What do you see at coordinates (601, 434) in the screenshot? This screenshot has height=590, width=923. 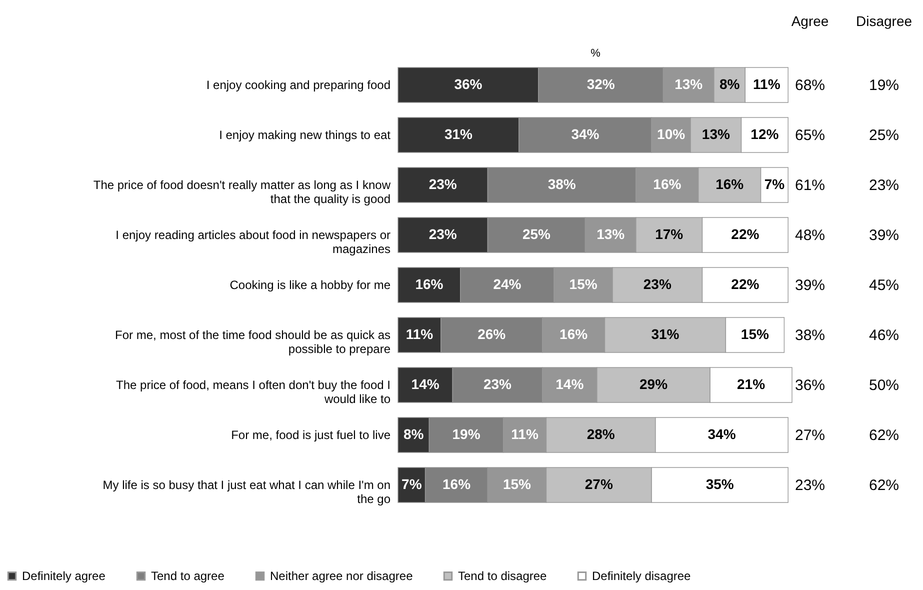 I see `data-label: 28%` at bounding box center [601, 434].